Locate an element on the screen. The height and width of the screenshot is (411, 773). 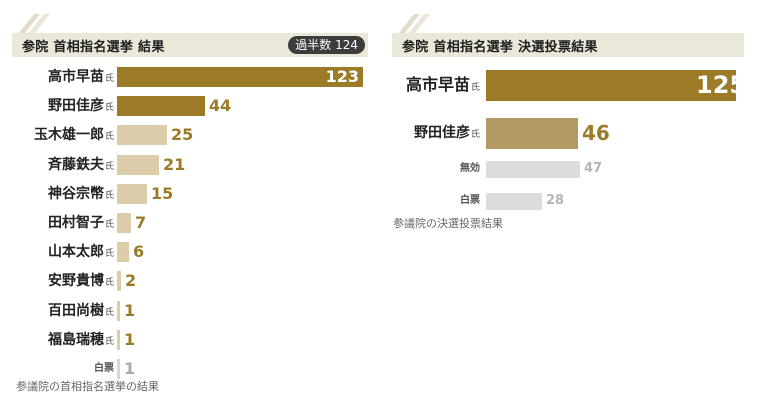
candidate-name: 斉藤鉄夫氏 is located at coordinates (81, 166).